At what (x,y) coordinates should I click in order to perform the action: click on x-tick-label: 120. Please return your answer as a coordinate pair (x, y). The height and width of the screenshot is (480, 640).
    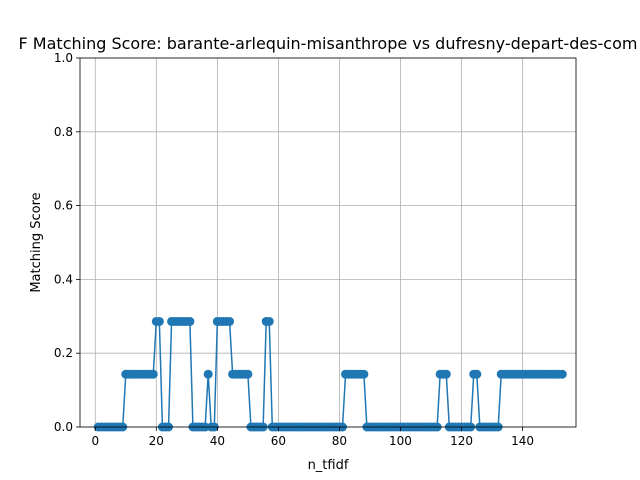
    Looking at the image, I should click on (461, 441).